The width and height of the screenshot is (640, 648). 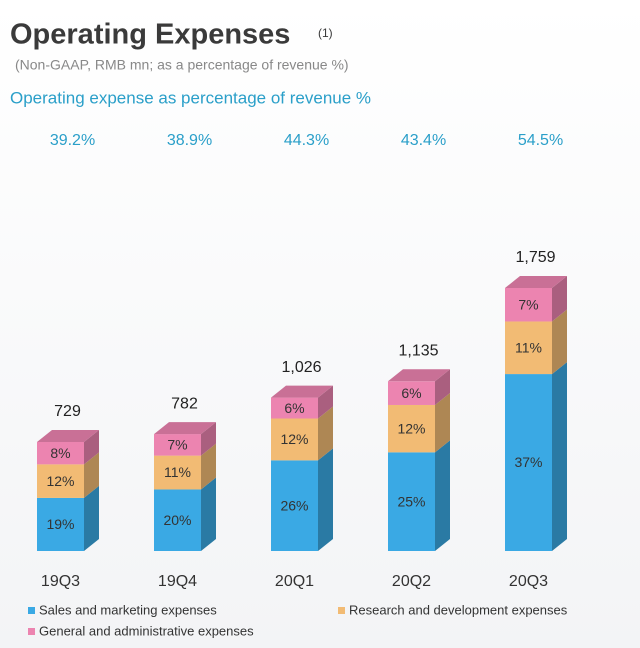 I want to click on x-tick-label: 20Q2, so click(x=411, y=581).